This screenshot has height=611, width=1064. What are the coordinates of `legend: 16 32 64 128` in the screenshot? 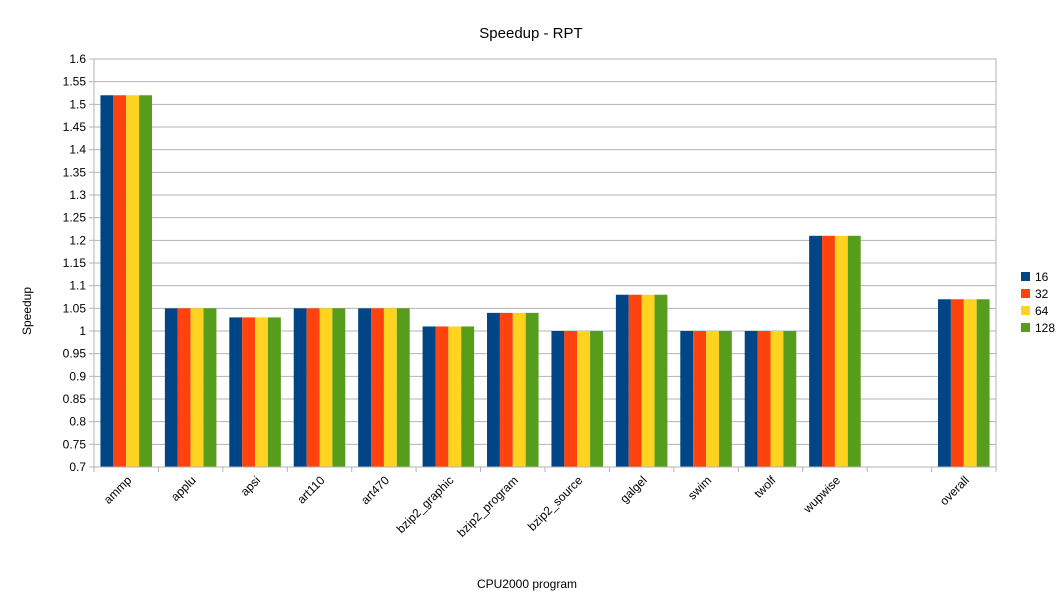 It's located at (1038, 302).